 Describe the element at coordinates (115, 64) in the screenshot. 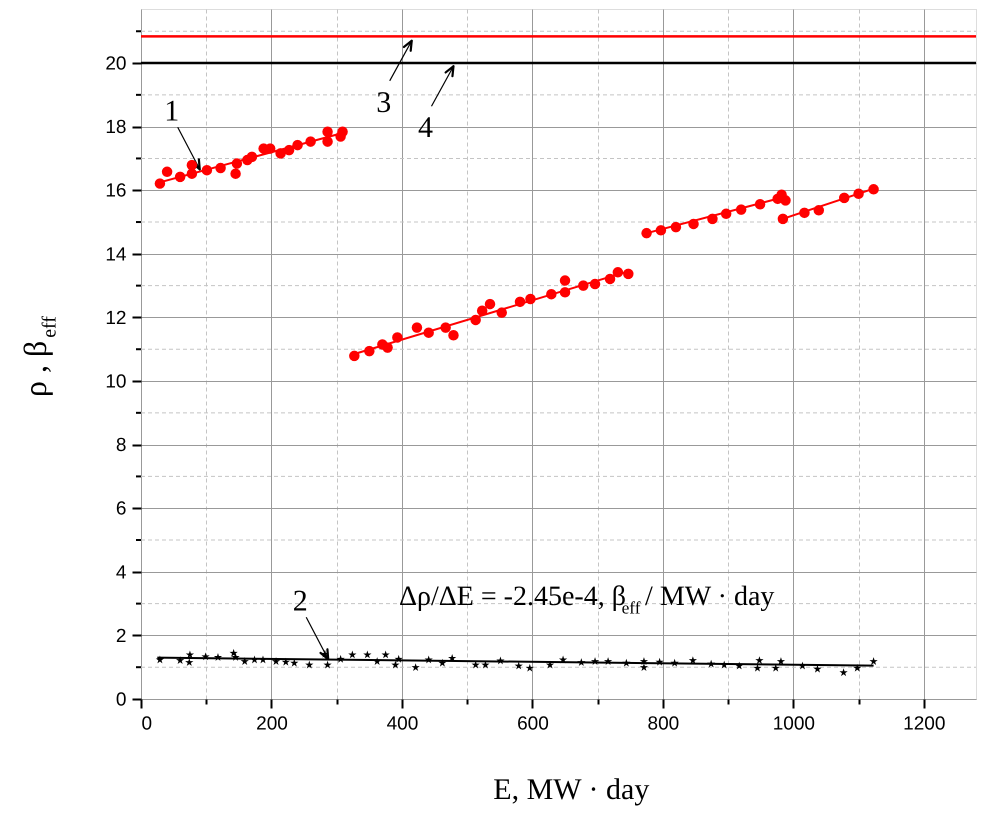

I see `y-tick-label: 20` at that location.